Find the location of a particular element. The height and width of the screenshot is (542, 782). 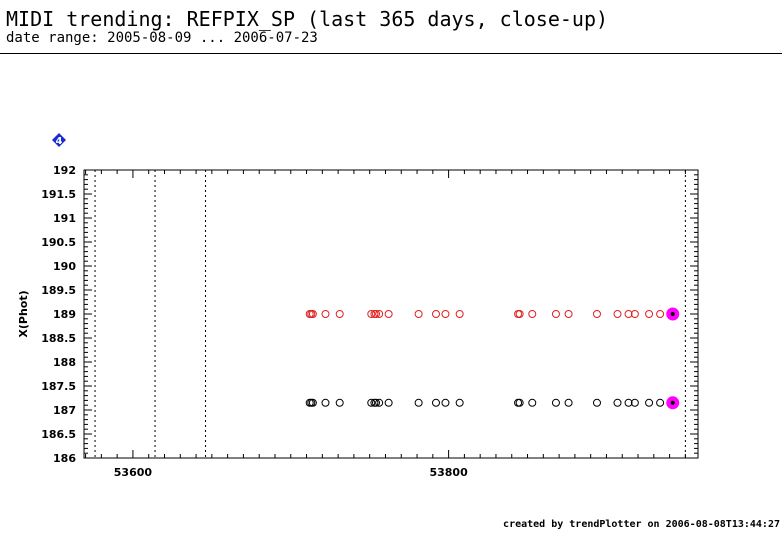

y-tick-label: 186 is located at coordinates (64, 458).